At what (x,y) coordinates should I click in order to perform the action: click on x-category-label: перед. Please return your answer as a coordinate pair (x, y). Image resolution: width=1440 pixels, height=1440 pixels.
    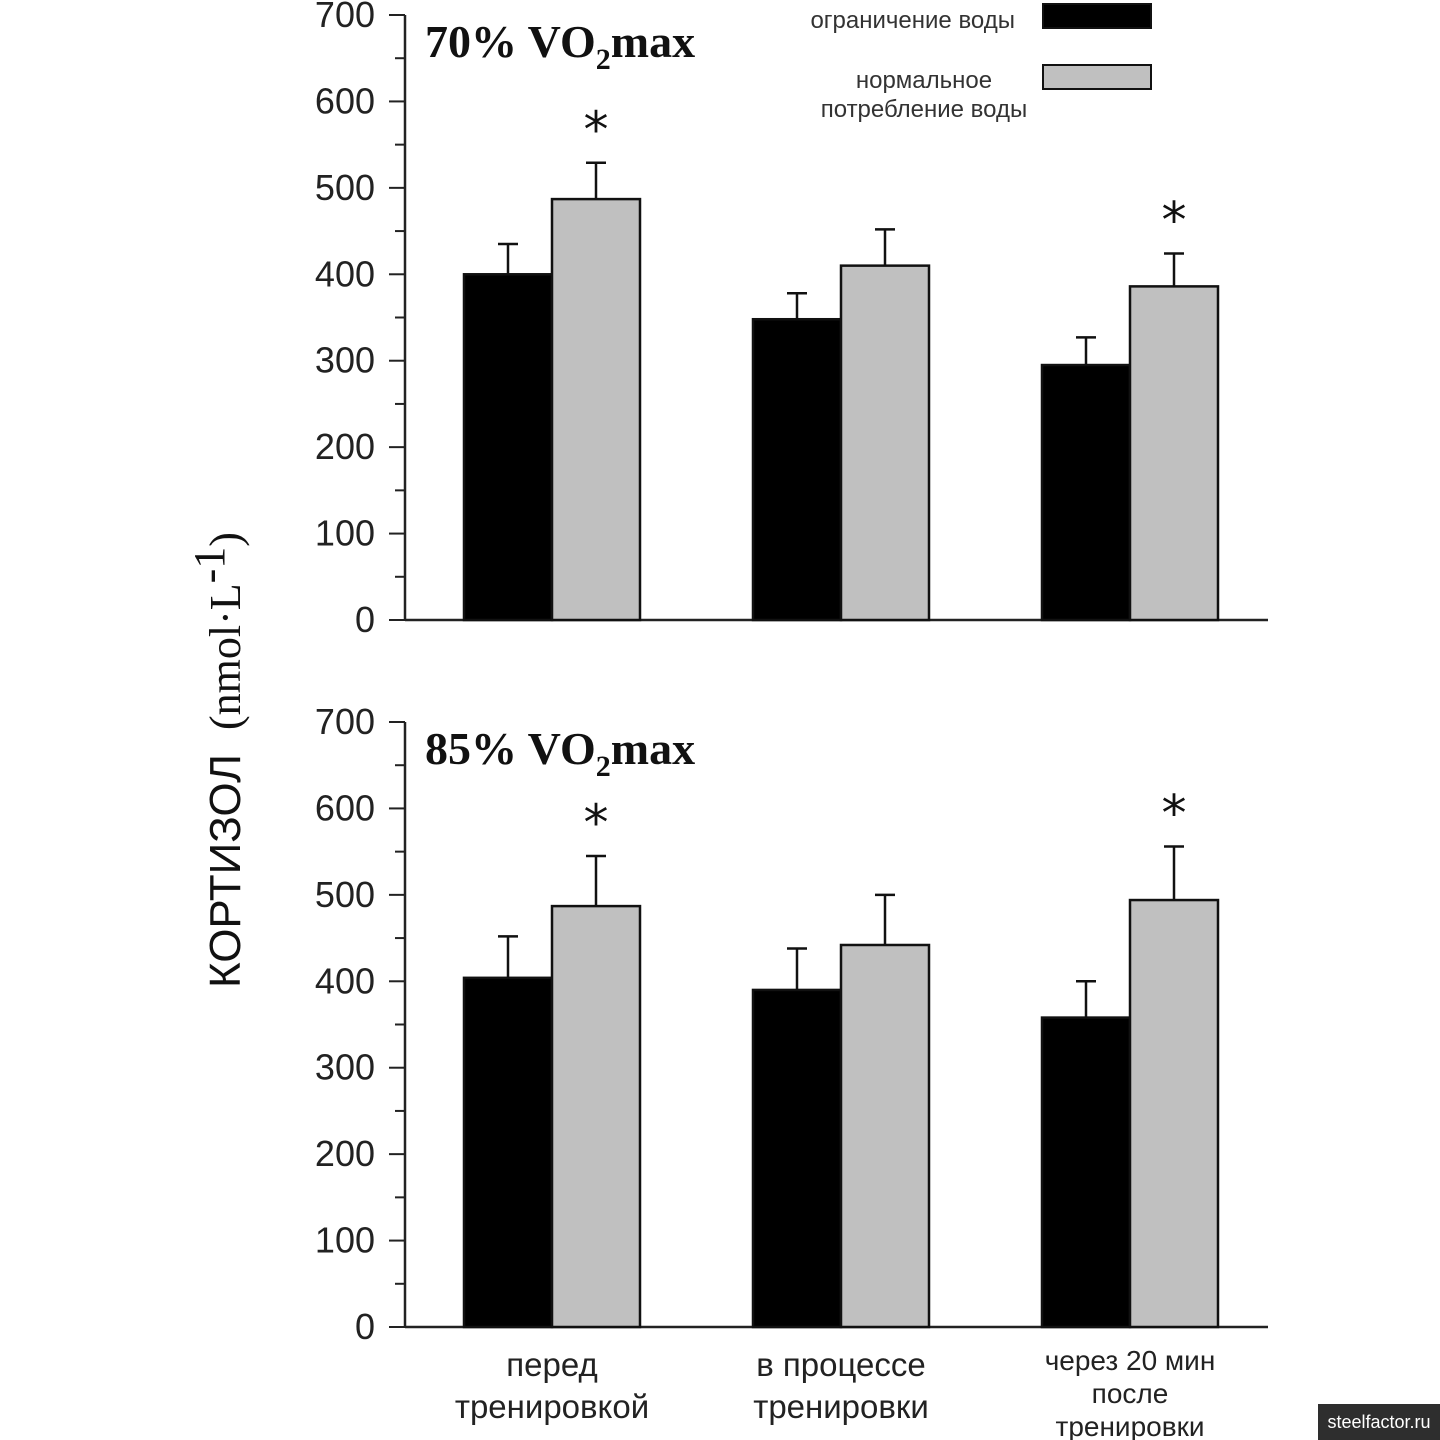
    Looking at the image, I should click on (551, 1364).